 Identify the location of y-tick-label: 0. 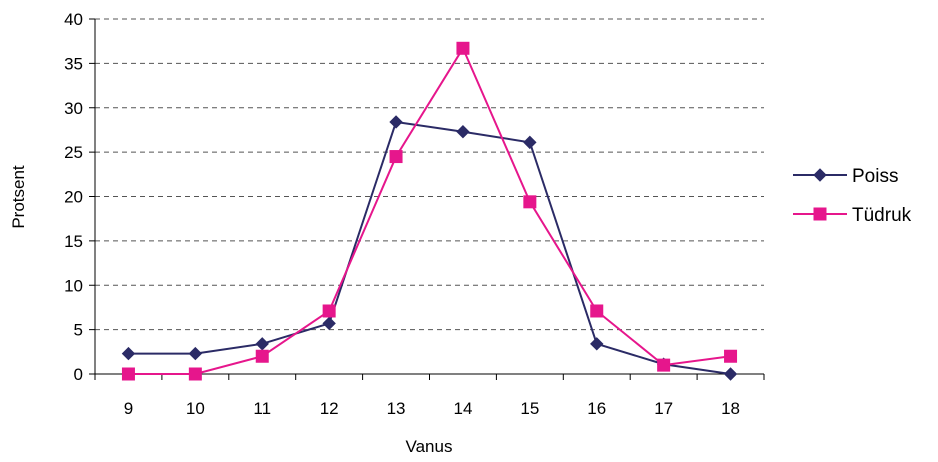
(78, 374).